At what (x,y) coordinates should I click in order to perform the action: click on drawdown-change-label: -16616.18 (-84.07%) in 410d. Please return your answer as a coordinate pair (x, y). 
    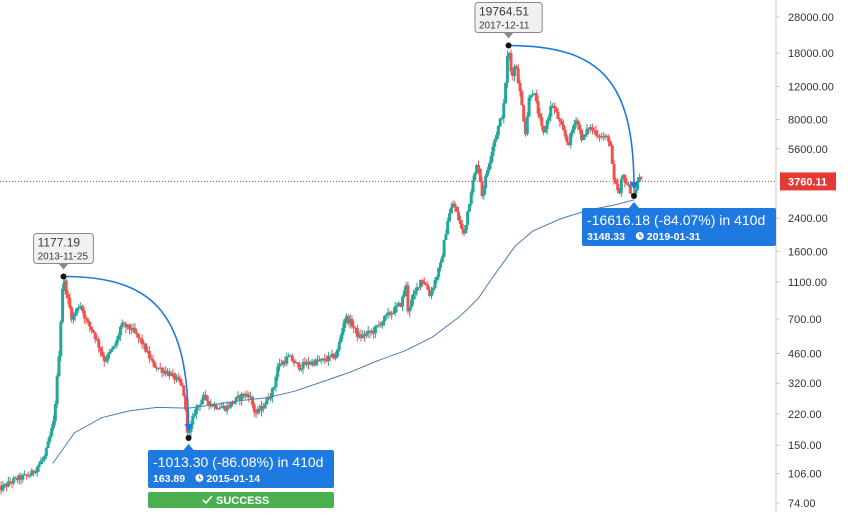
    Looking at the image, I should click on (676, 220).